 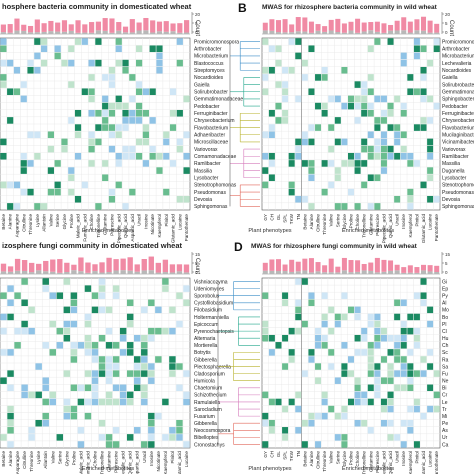 I want to click on count-axis-tick-label: 15, so click(x=448, y=254).